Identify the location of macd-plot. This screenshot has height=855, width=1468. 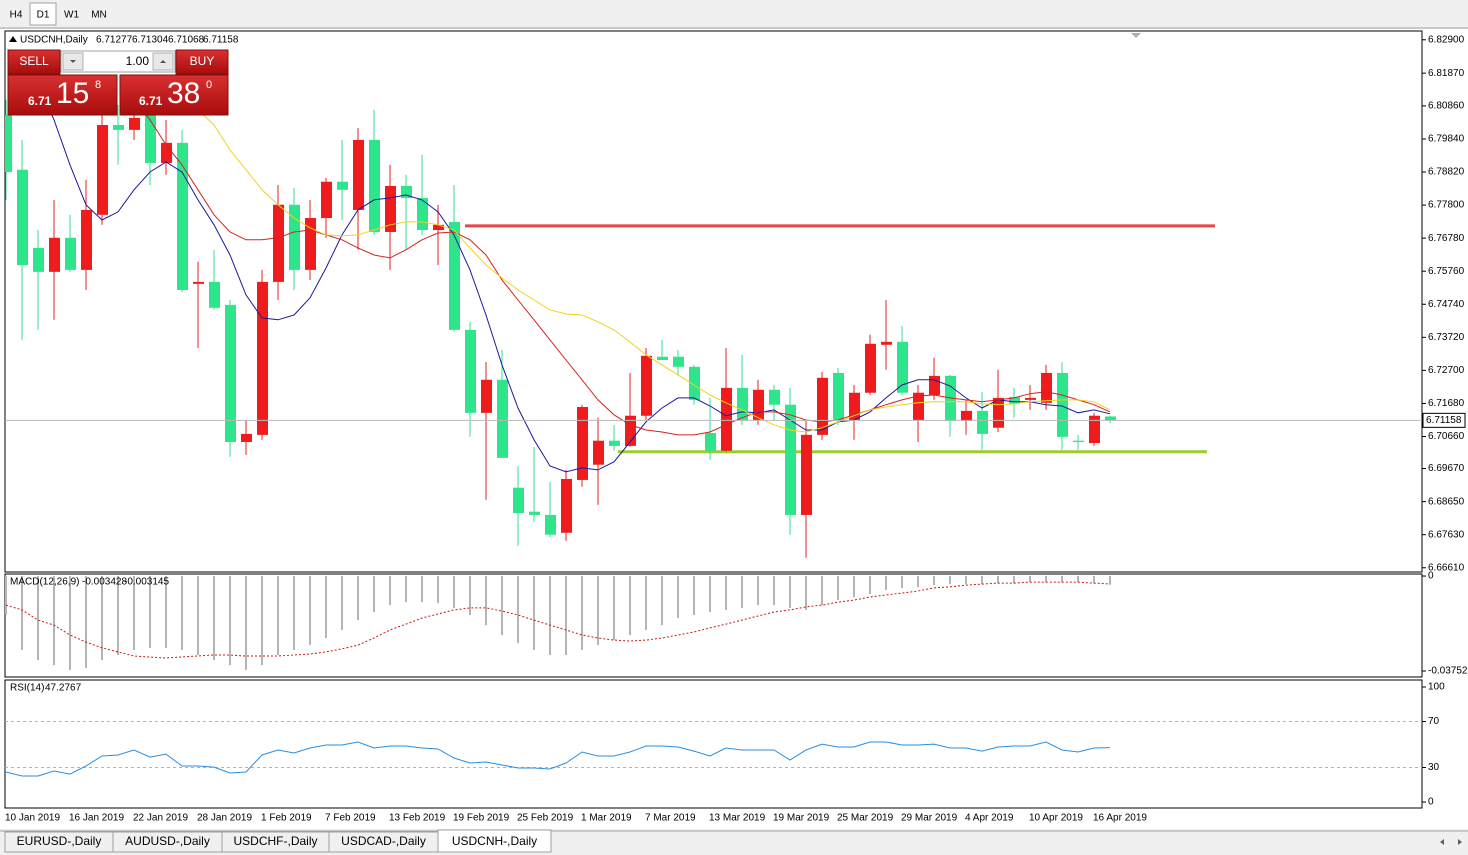
(558, 623).